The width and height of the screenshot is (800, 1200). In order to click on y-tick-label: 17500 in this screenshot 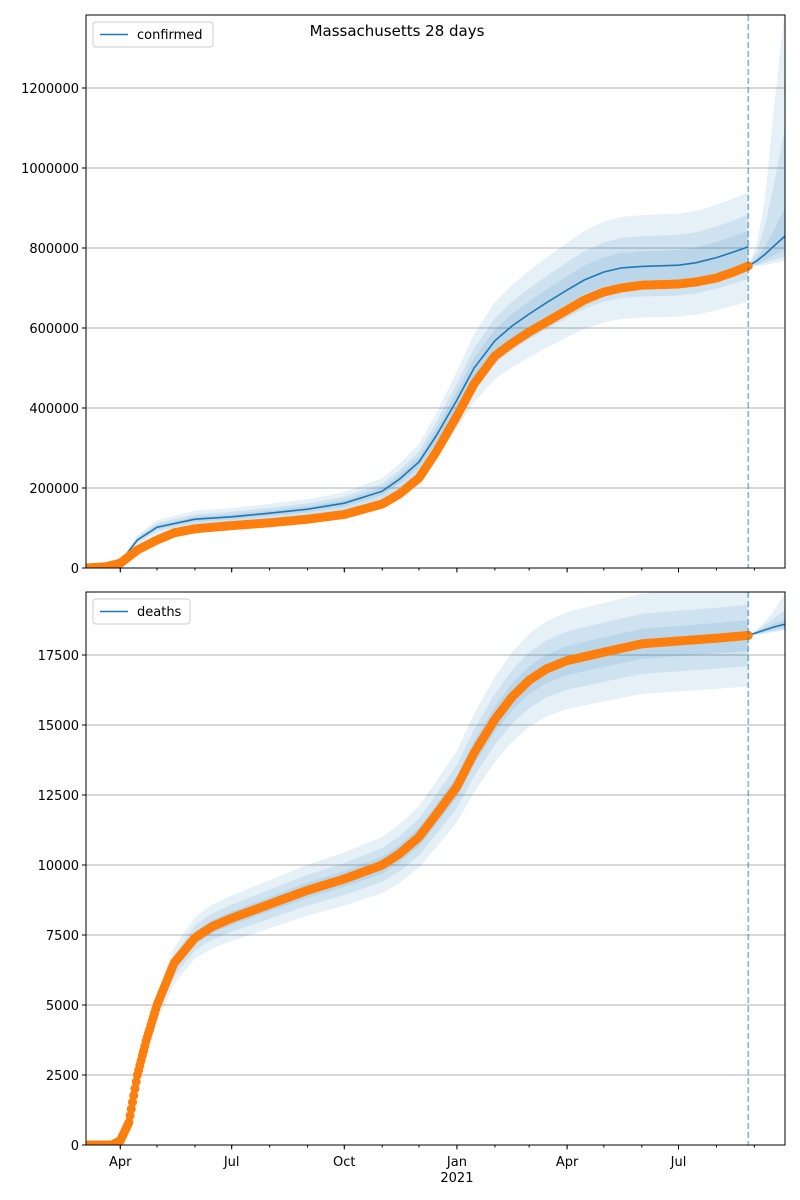, I will do `click(58, 656)`.